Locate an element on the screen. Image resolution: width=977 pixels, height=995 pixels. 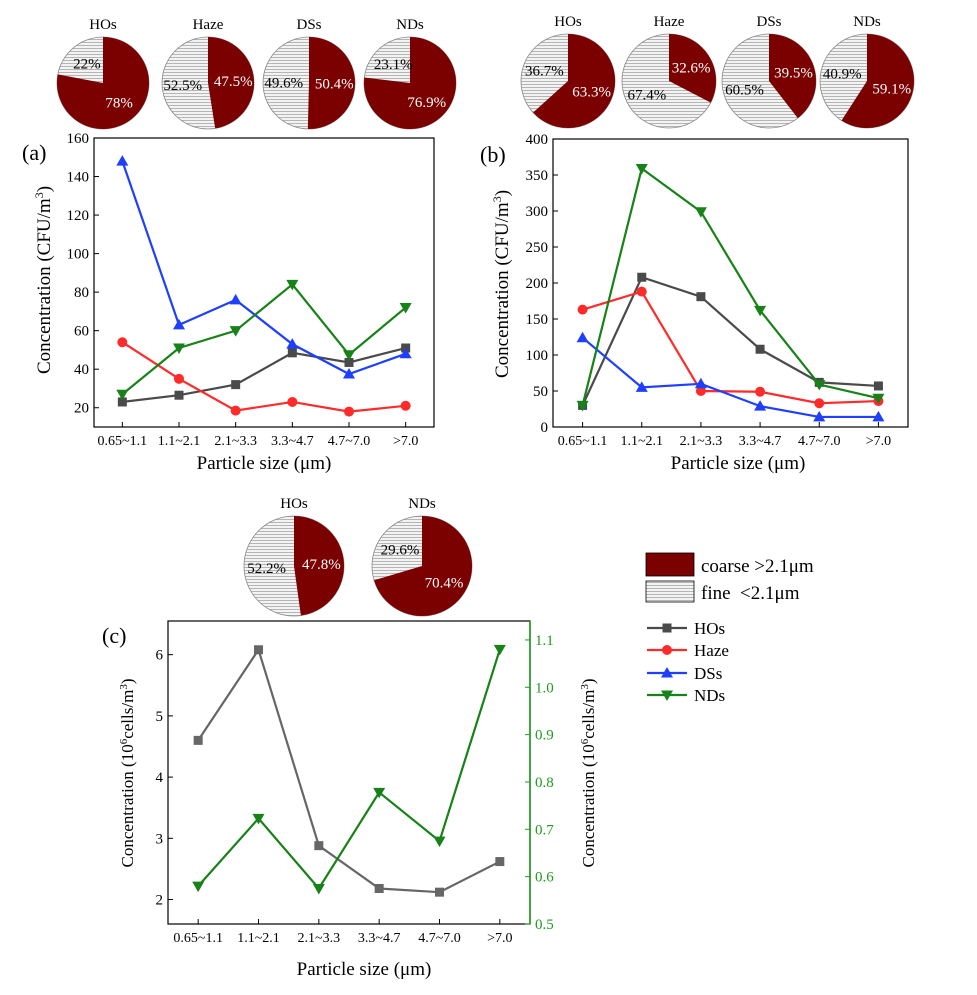
c-x-tick-label: 3.3~4.7 is located at coordinates (379, 938).